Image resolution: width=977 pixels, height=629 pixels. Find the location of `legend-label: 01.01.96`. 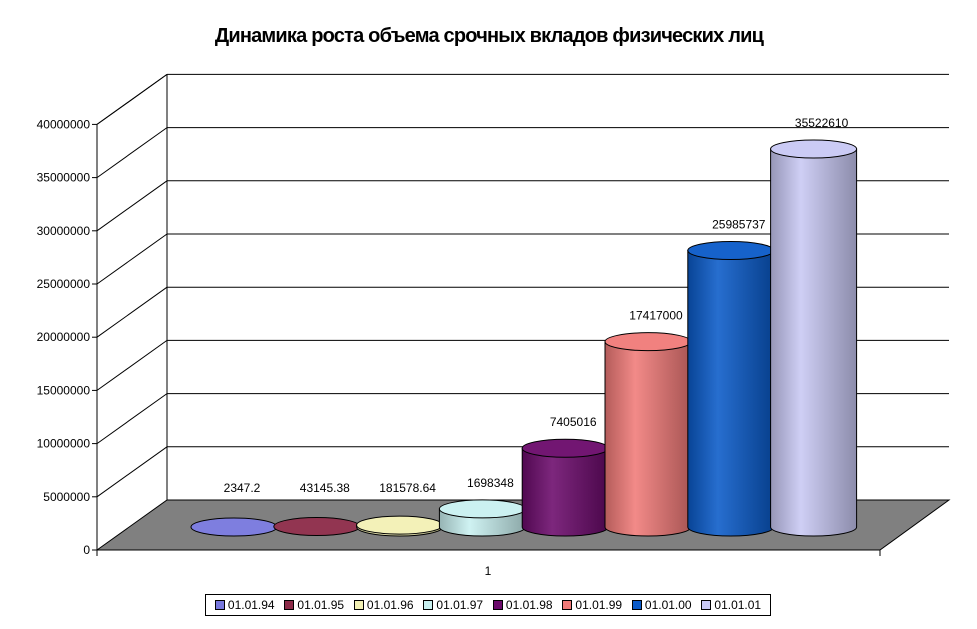

legend-label: 01.01.96 is located at coordinates (390, 605).